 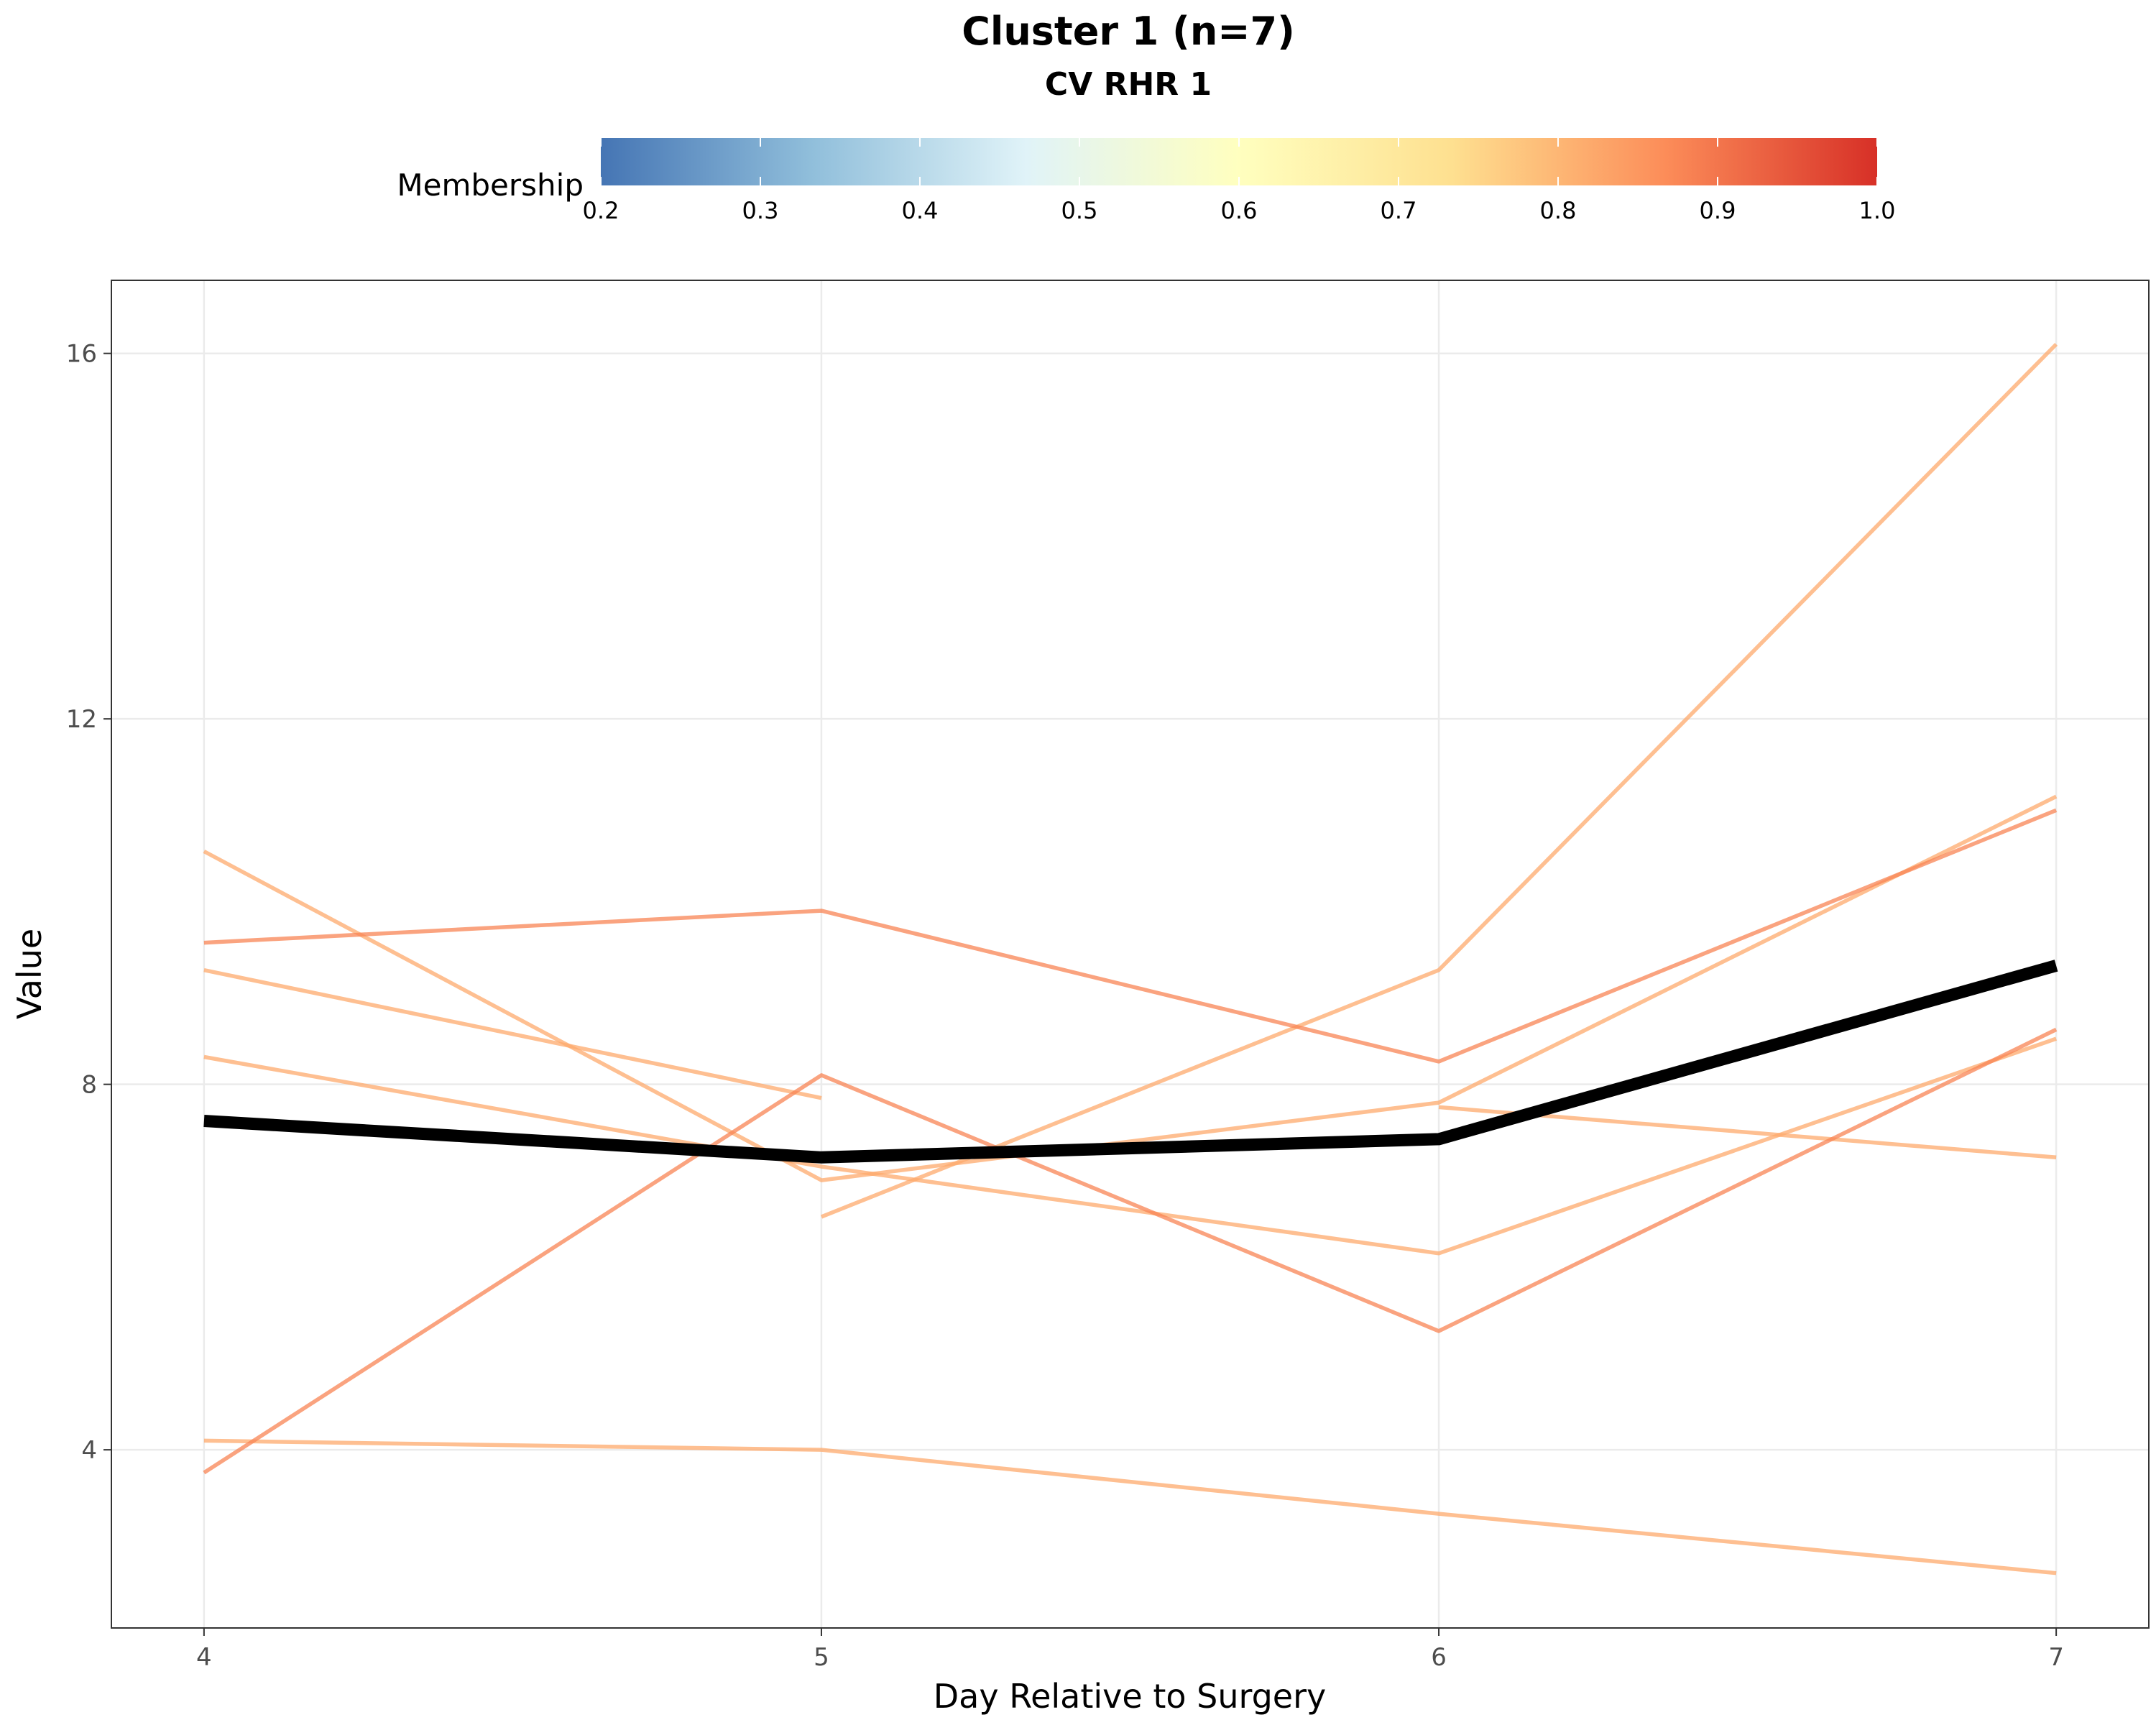 I want to click on x-tick-label: 4, so click(x=204, y=1657).